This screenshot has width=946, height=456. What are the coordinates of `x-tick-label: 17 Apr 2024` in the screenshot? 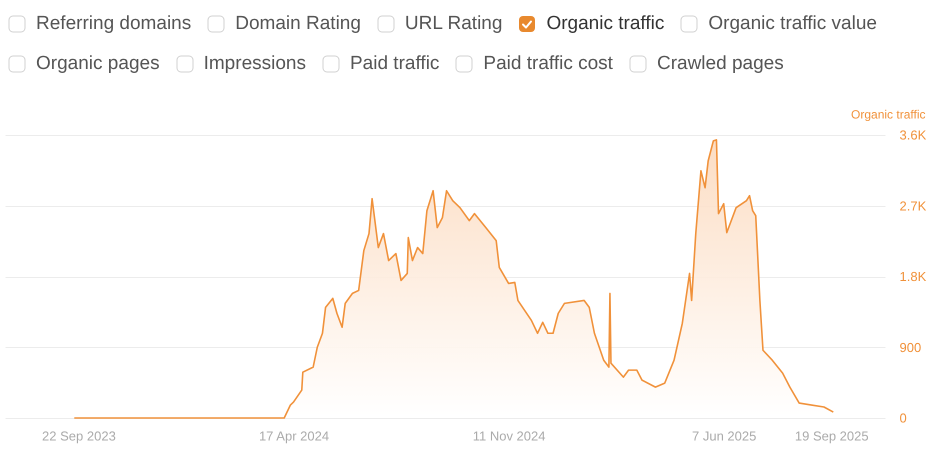 It's located at (294, 436).